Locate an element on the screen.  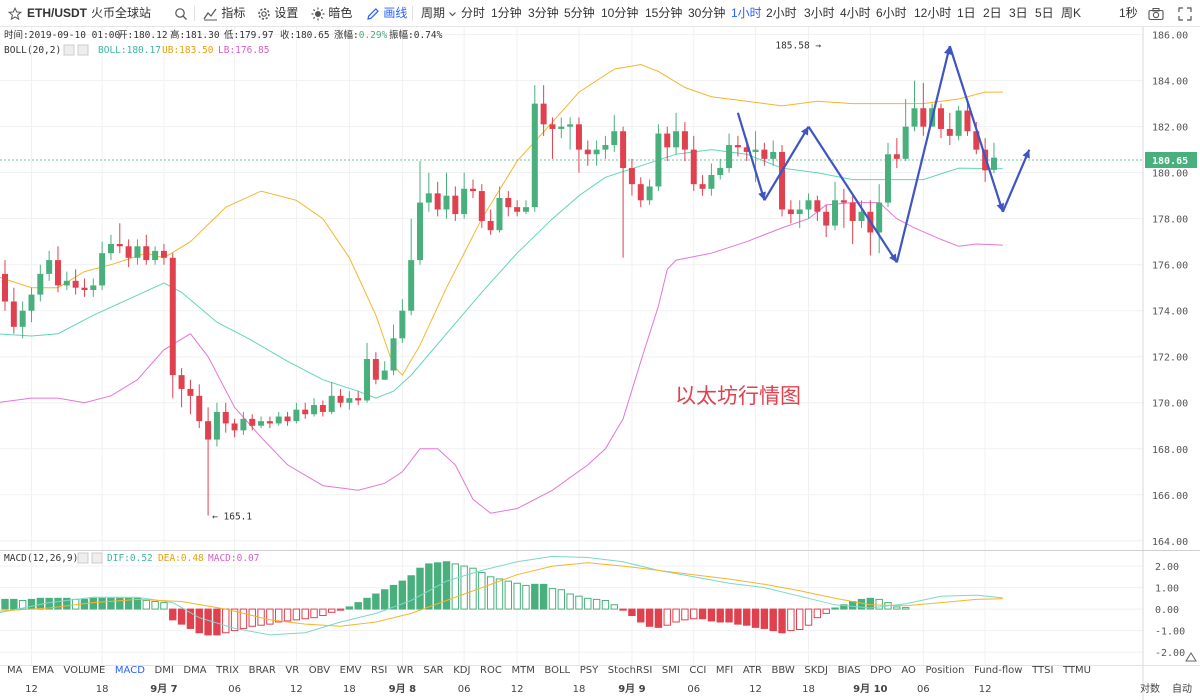
indicator-tab-KDJ: KDJ is located at coordinates (461, 670).